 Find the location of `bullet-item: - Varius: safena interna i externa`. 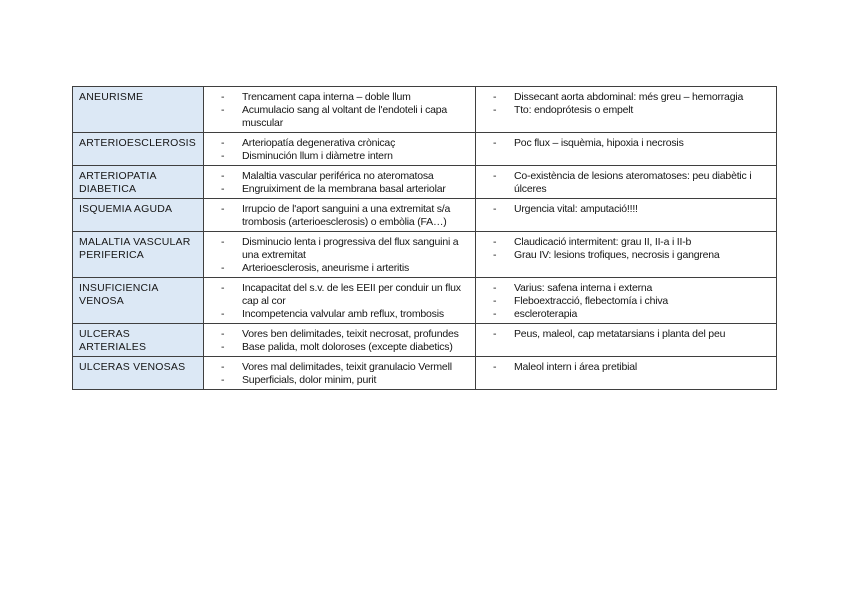

bullet-item: - Varius: safena interna i externa is located at coordinates (625, 288).